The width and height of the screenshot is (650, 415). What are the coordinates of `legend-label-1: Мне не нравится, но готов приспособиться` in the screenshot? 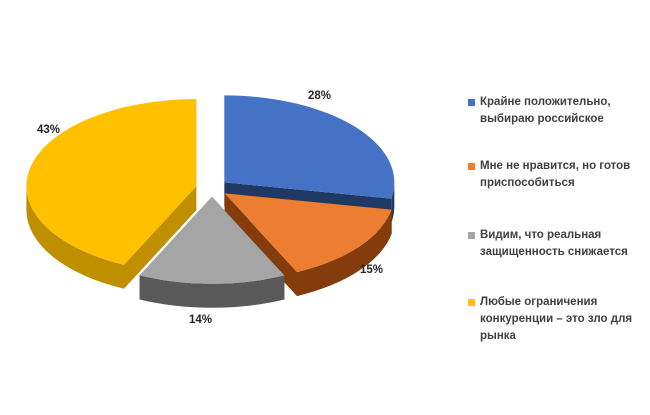 It's located at (555, 174).